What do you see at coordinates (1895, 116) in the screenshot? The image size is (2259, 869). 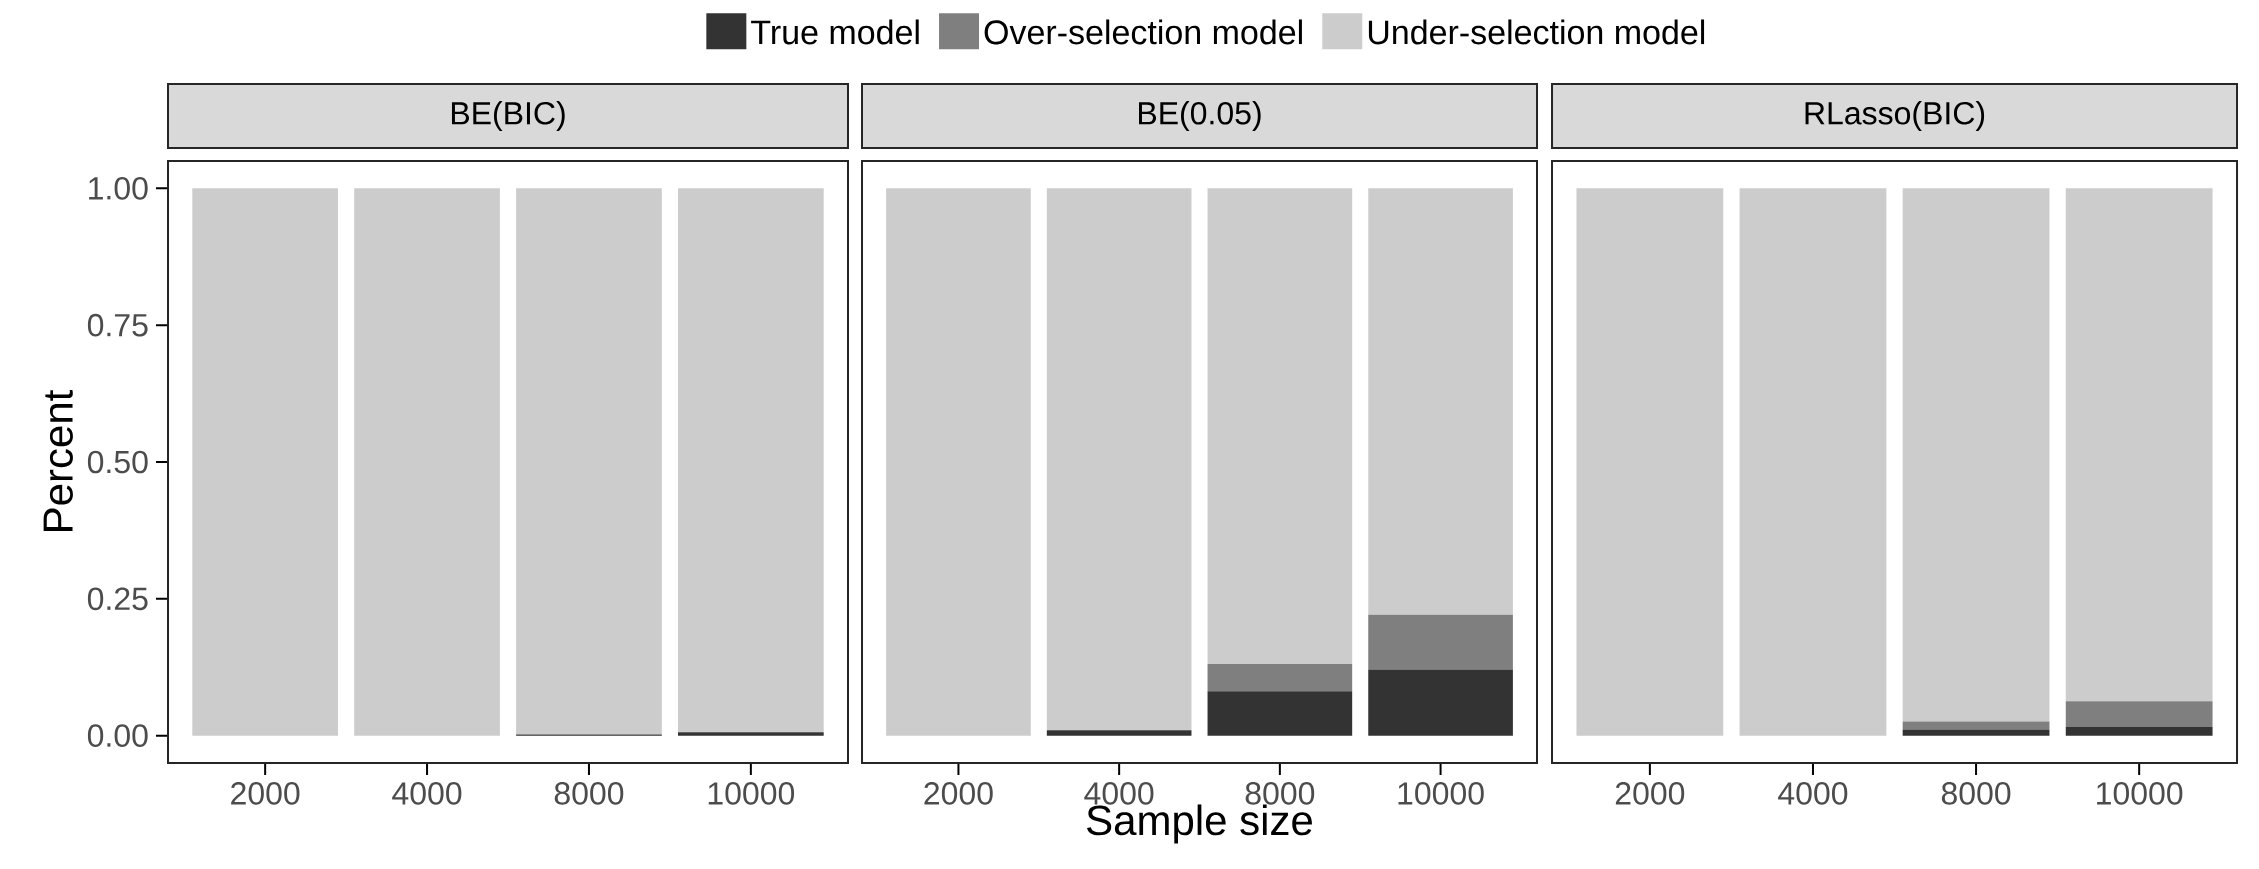 I see `chart-title: RLasso(BIC)` at bounding box center [1895, 116].